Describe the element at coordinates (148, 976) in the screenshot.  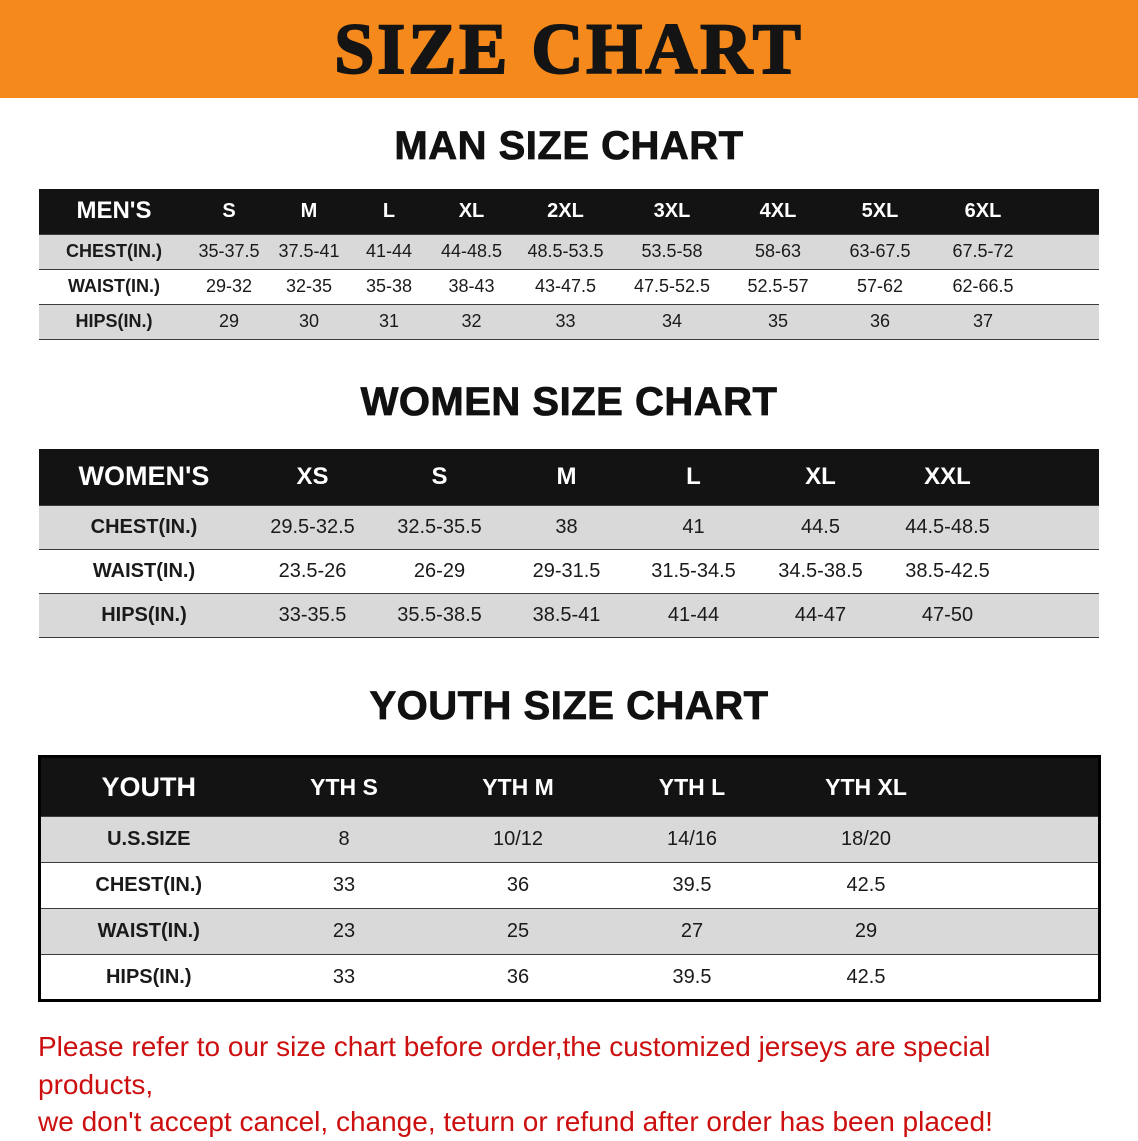
I see `youth-hips-label: HIPS(IN.)` at that location.